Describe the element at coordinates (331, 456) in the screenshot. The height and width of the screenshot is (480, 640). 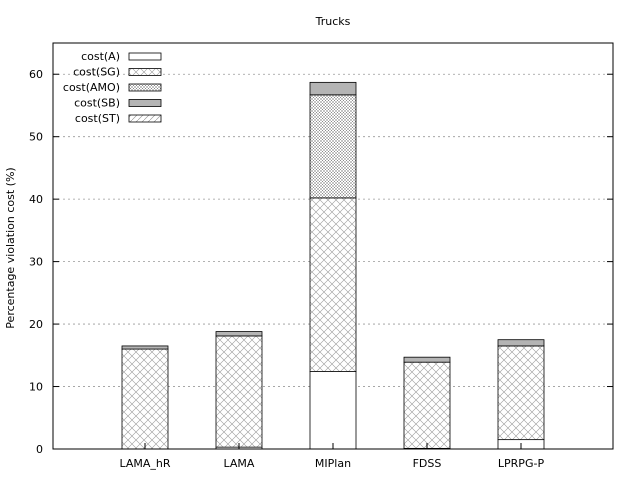
I see `x-axis-tick-labels: LAMA_hR LAMA MIPlan FDSS LPRPG-P` at that location.